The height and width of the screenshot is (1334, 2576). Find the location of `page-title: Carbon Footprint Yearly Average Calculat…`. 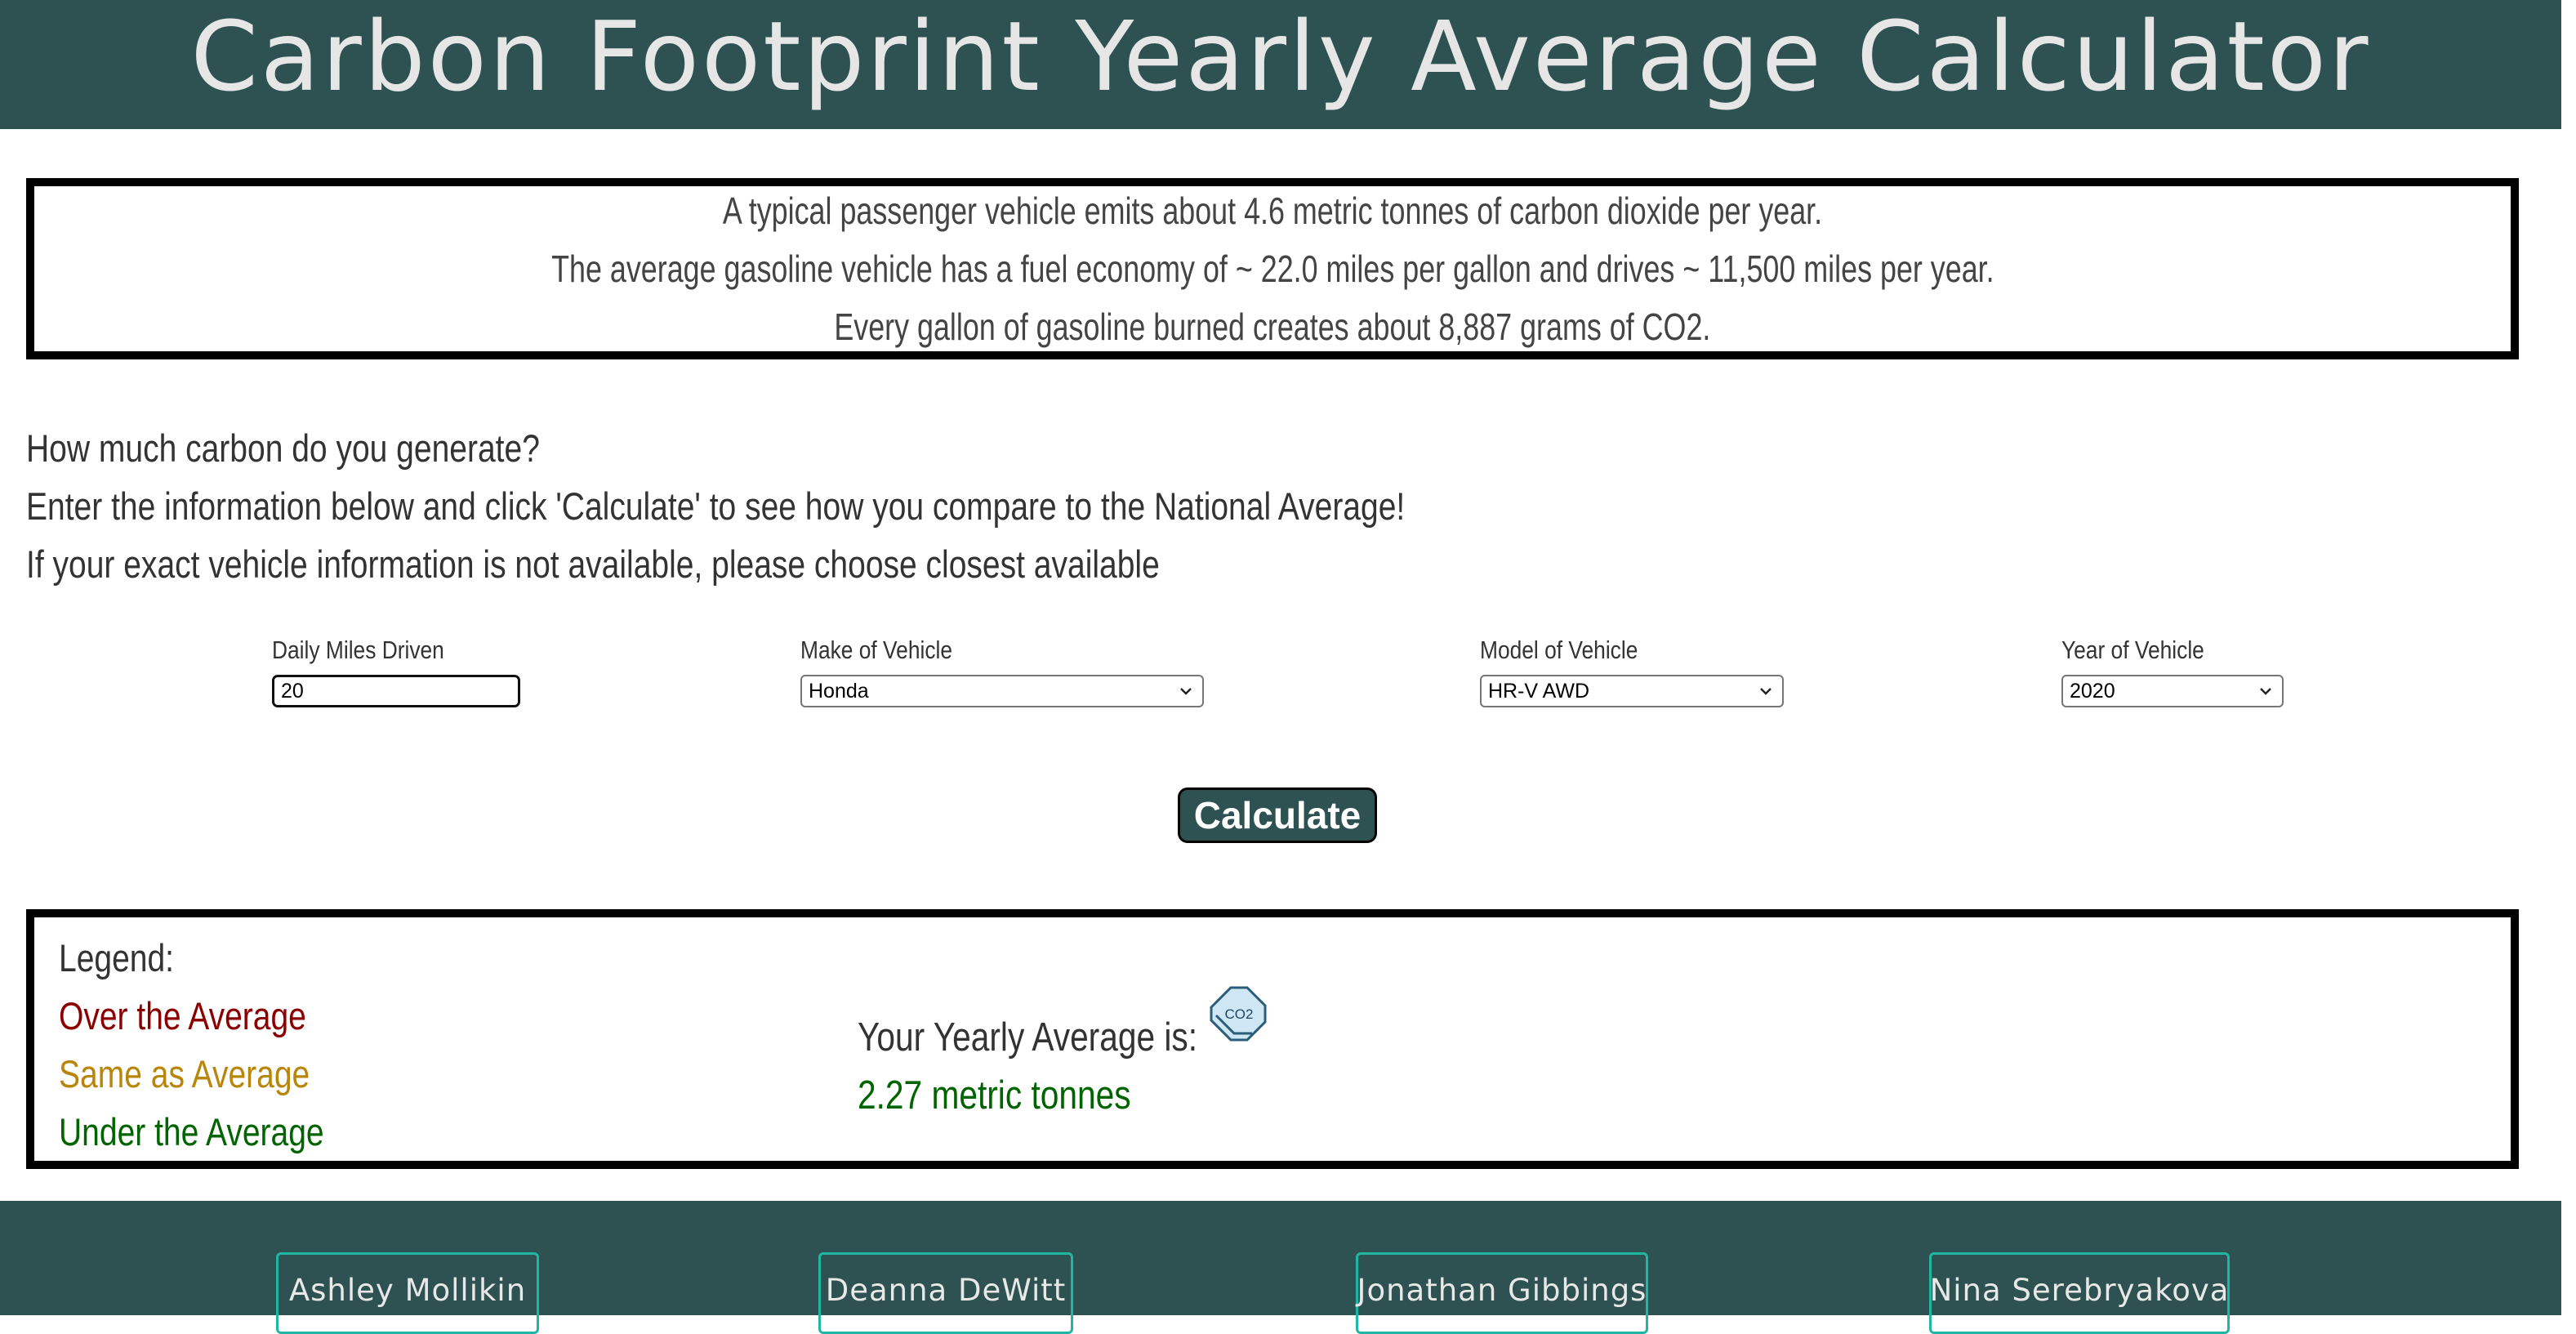

page-title: Carbon Footprint Yearly Average Calculat… is located at coordinates (1280, 56).